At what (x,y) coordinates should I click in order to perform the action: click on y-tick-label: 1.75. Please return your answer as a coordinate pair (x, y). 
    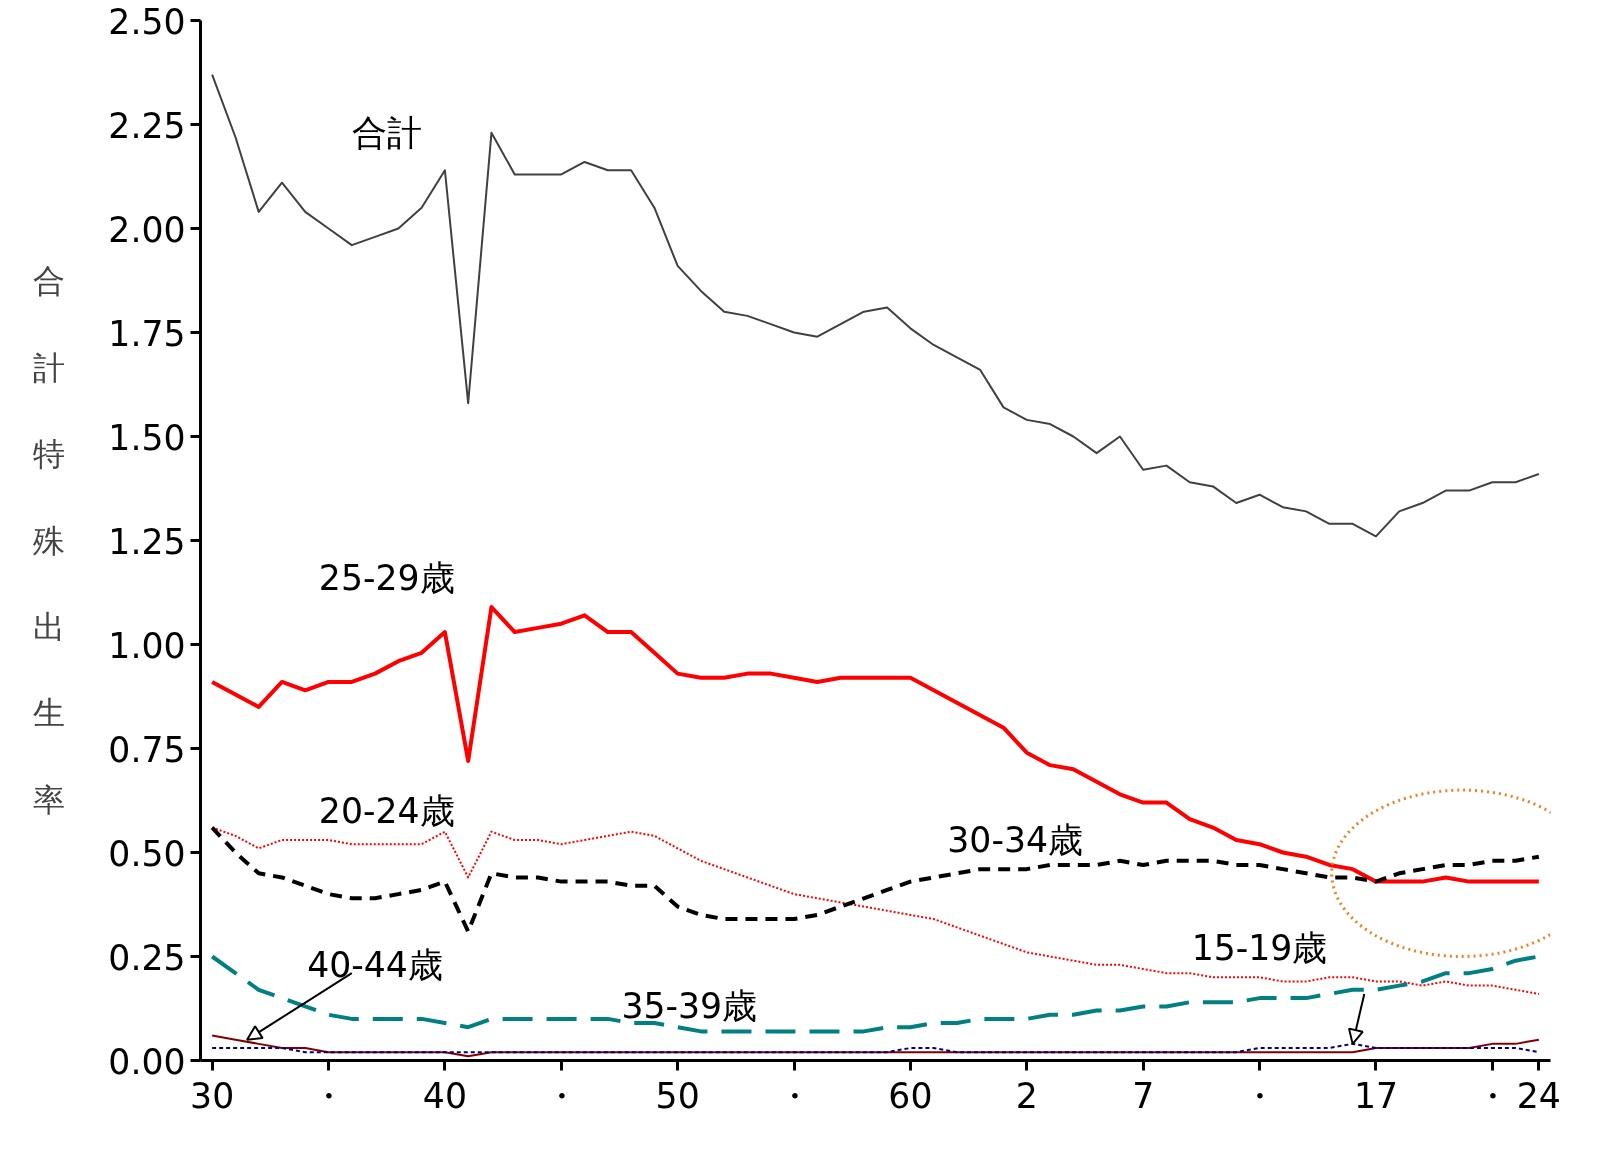
    Looking at the image, I should click on (147, 333).